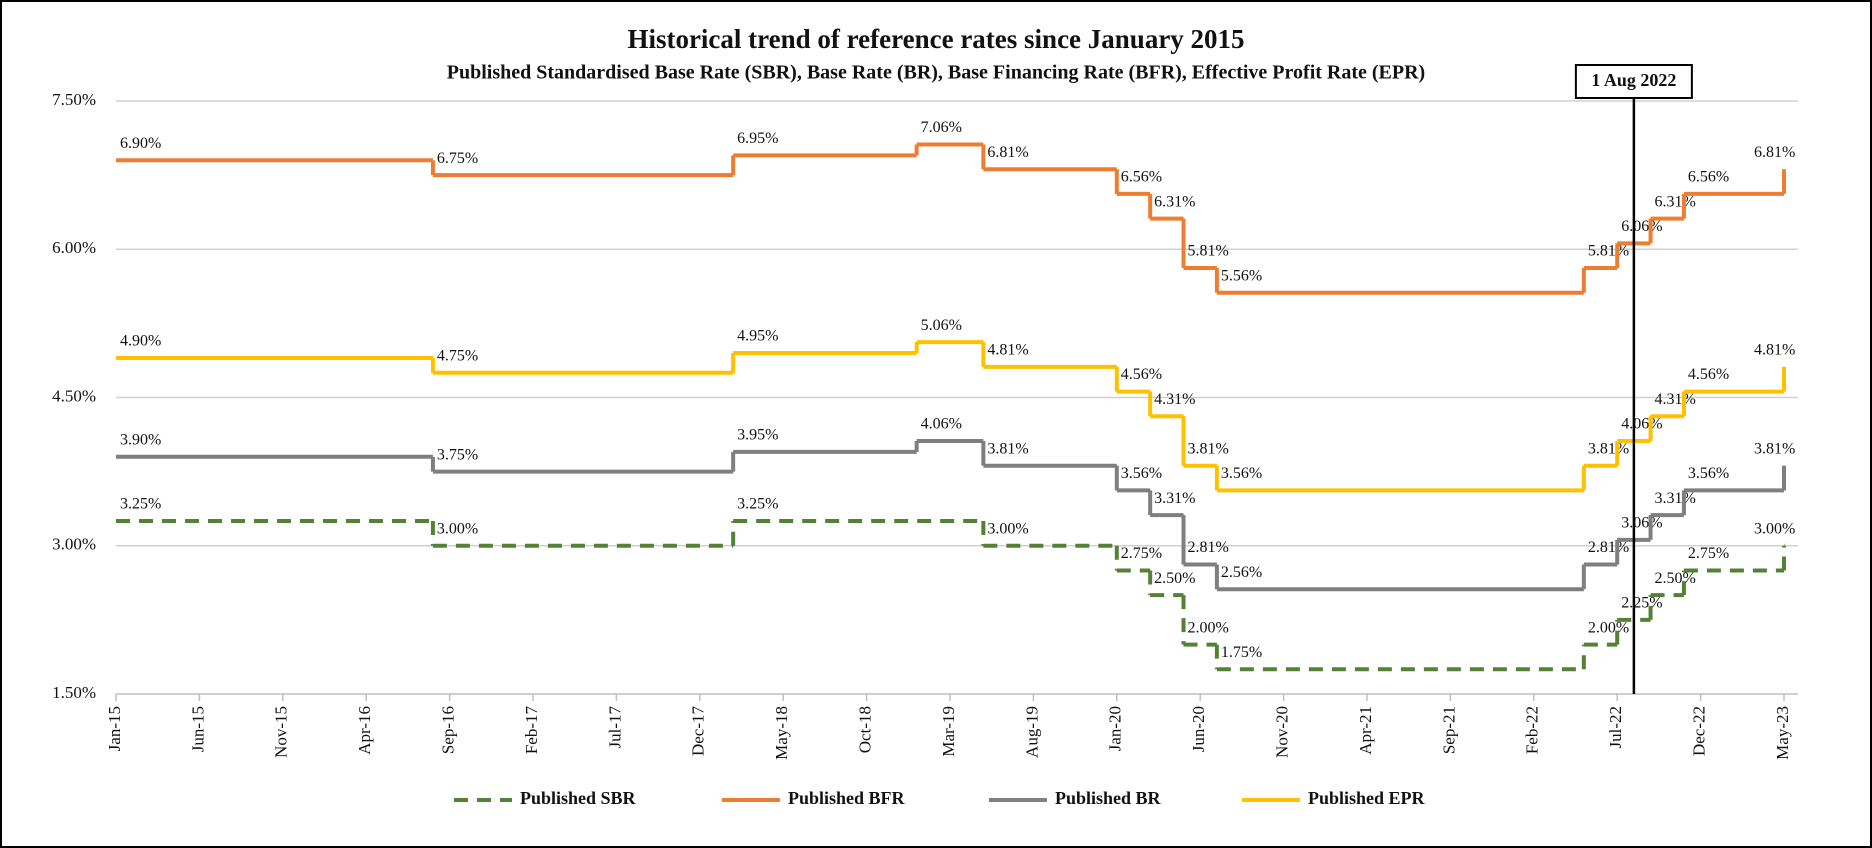 This screenshot has width=1872, height=848. What do you see at coordinates (74, 395) in the screenshot?
I see `y-tick-label: 4.50%` at bounding box center [74, 395].